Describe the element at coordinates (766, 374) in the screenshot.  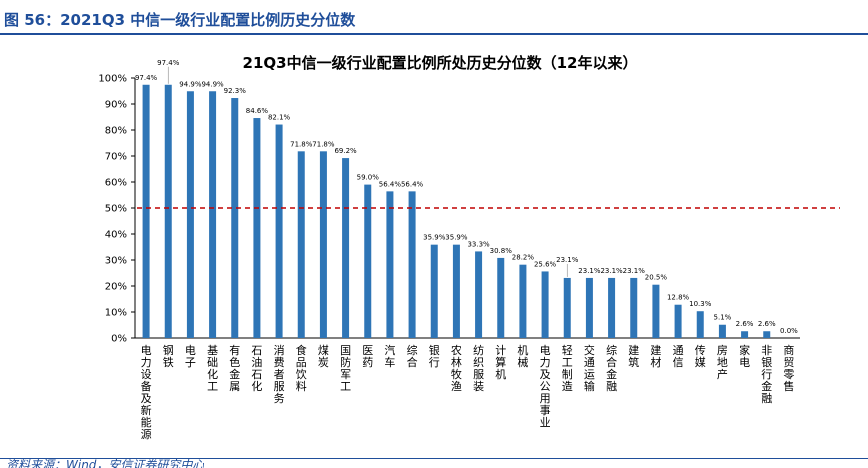
I see `category-label: 非银行金融` at that location.